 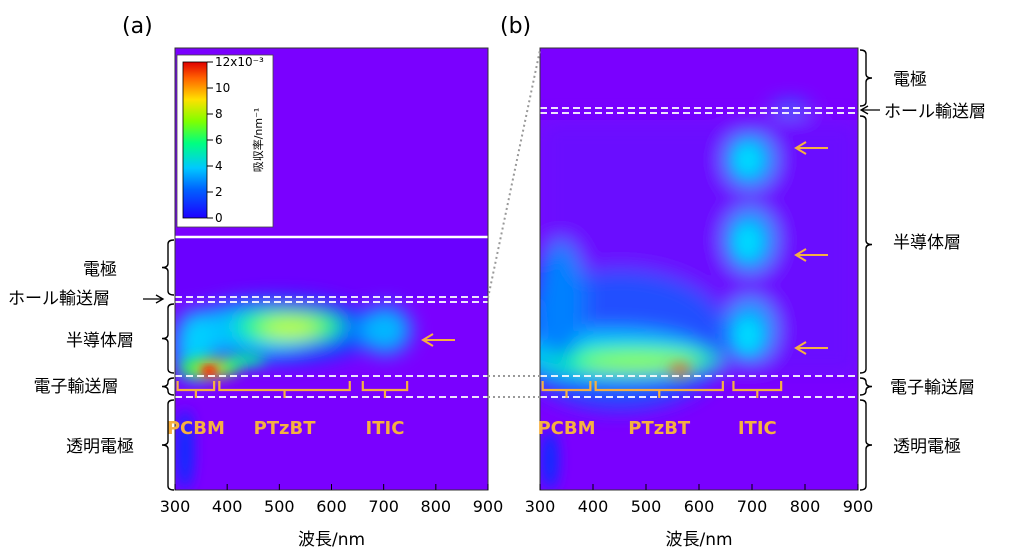 What do you see at coordinates (219, 166) in the screenshot?
I see `colorbar-tick-label: 4` at bounding box center [219, 166].